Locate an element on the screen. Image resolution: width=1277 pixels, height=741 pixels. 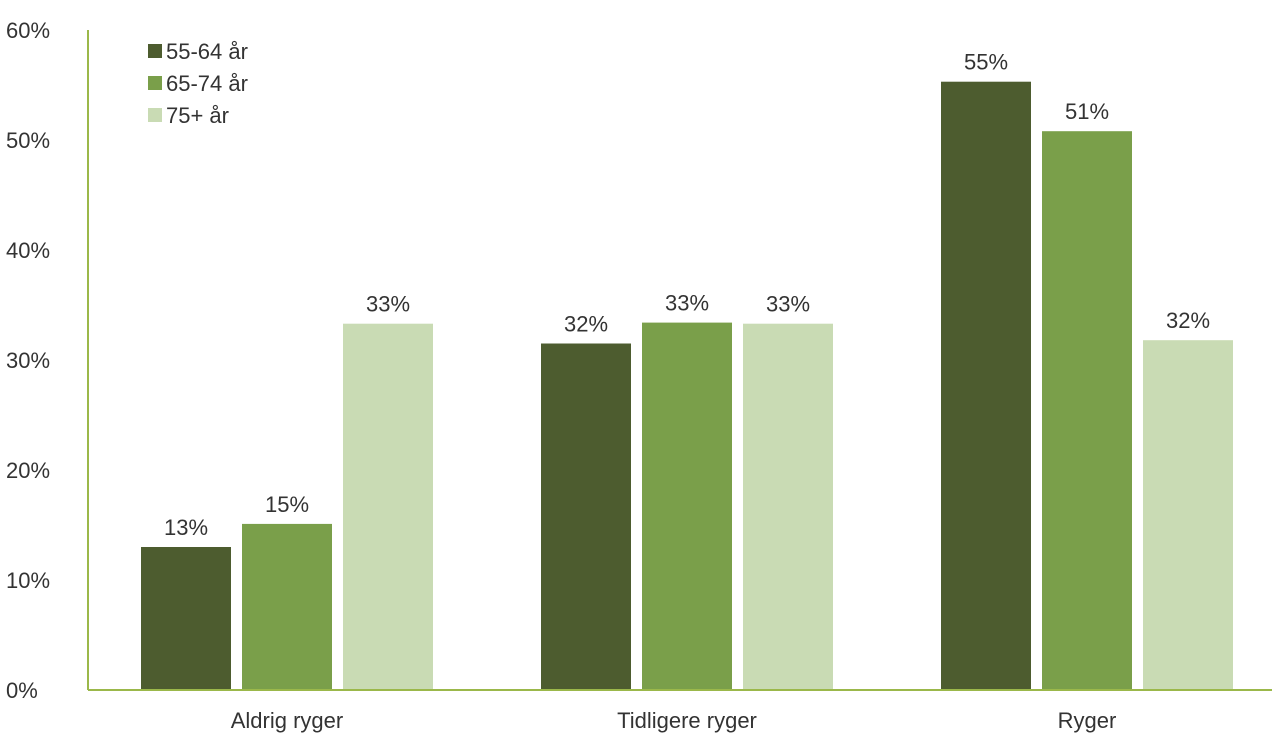
legend-label: 65-74 år is located at coordinates (207, 83).